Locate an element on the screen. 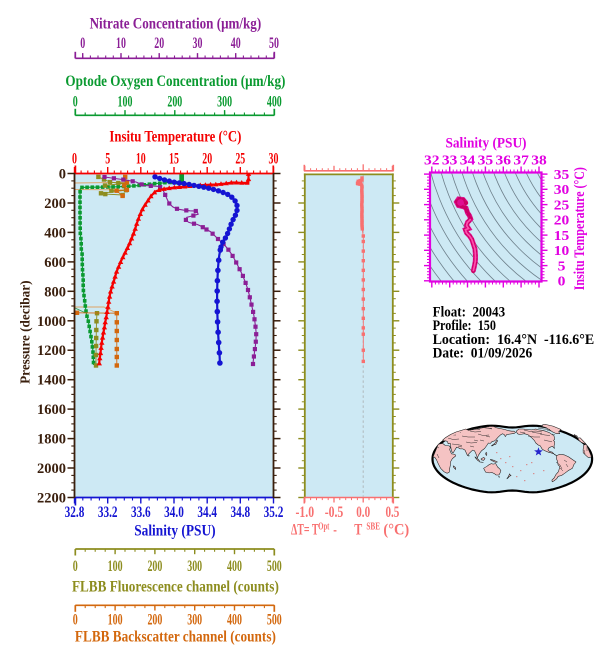  svg-text: 38 is located at coordinates (539, 160).